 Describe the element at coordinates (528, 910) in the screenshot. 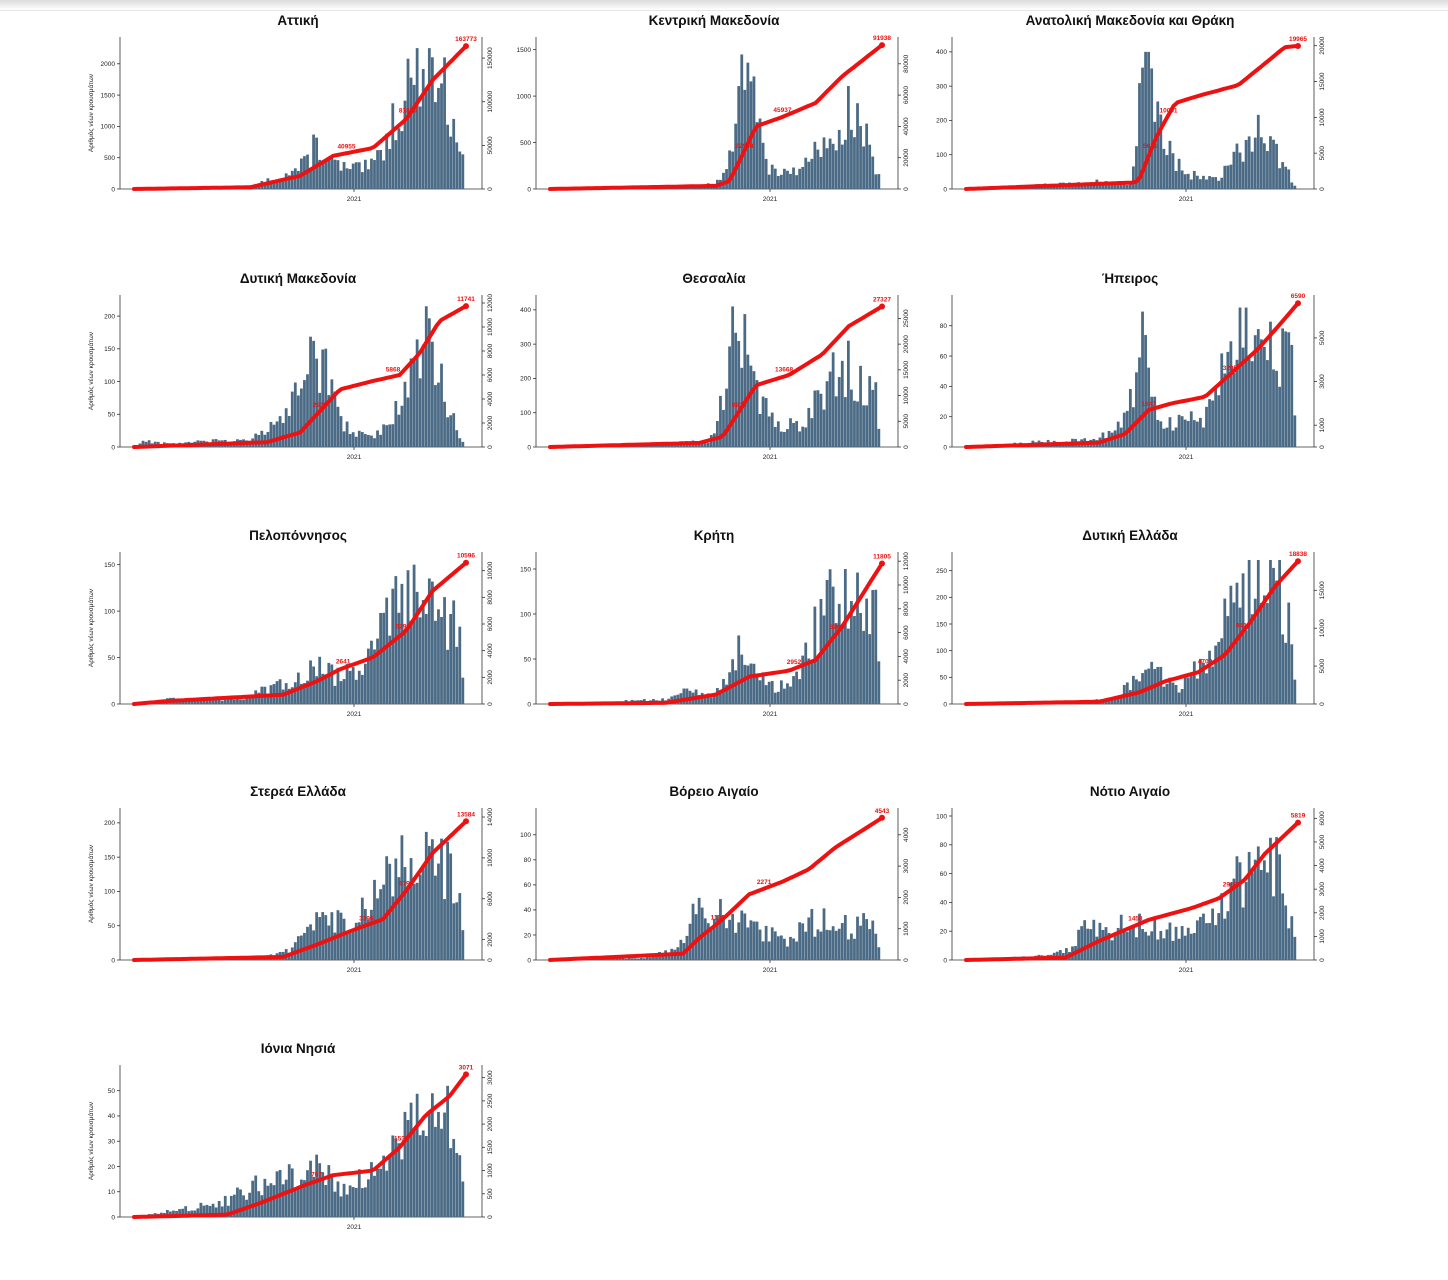

I see `left-tick-label: 40` at that location.